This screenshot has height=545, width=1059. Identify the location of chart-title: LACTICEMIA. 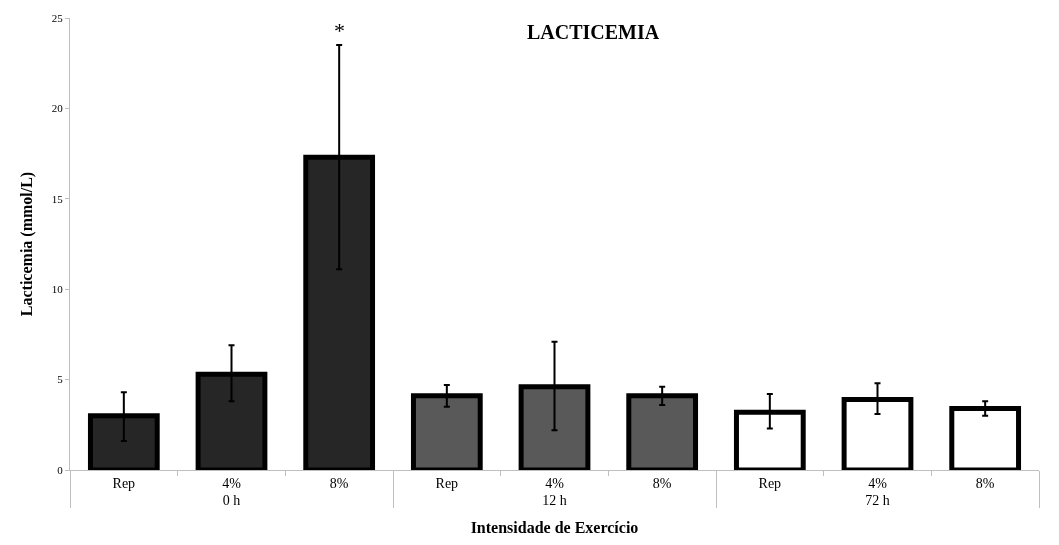
(593, 31).